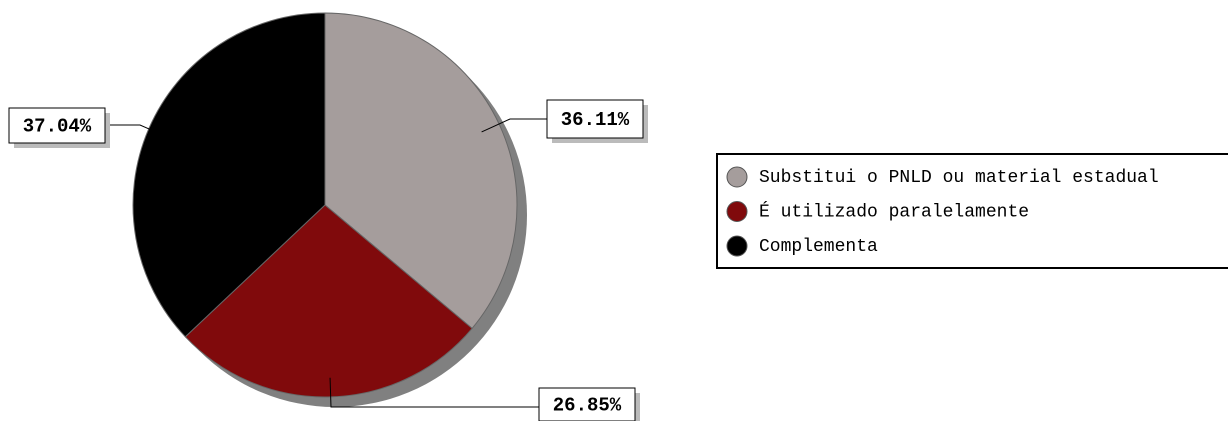  Describe the element at coordinates (818, 247) in the screenshot. I see `legend-label: Complementa` at that location.